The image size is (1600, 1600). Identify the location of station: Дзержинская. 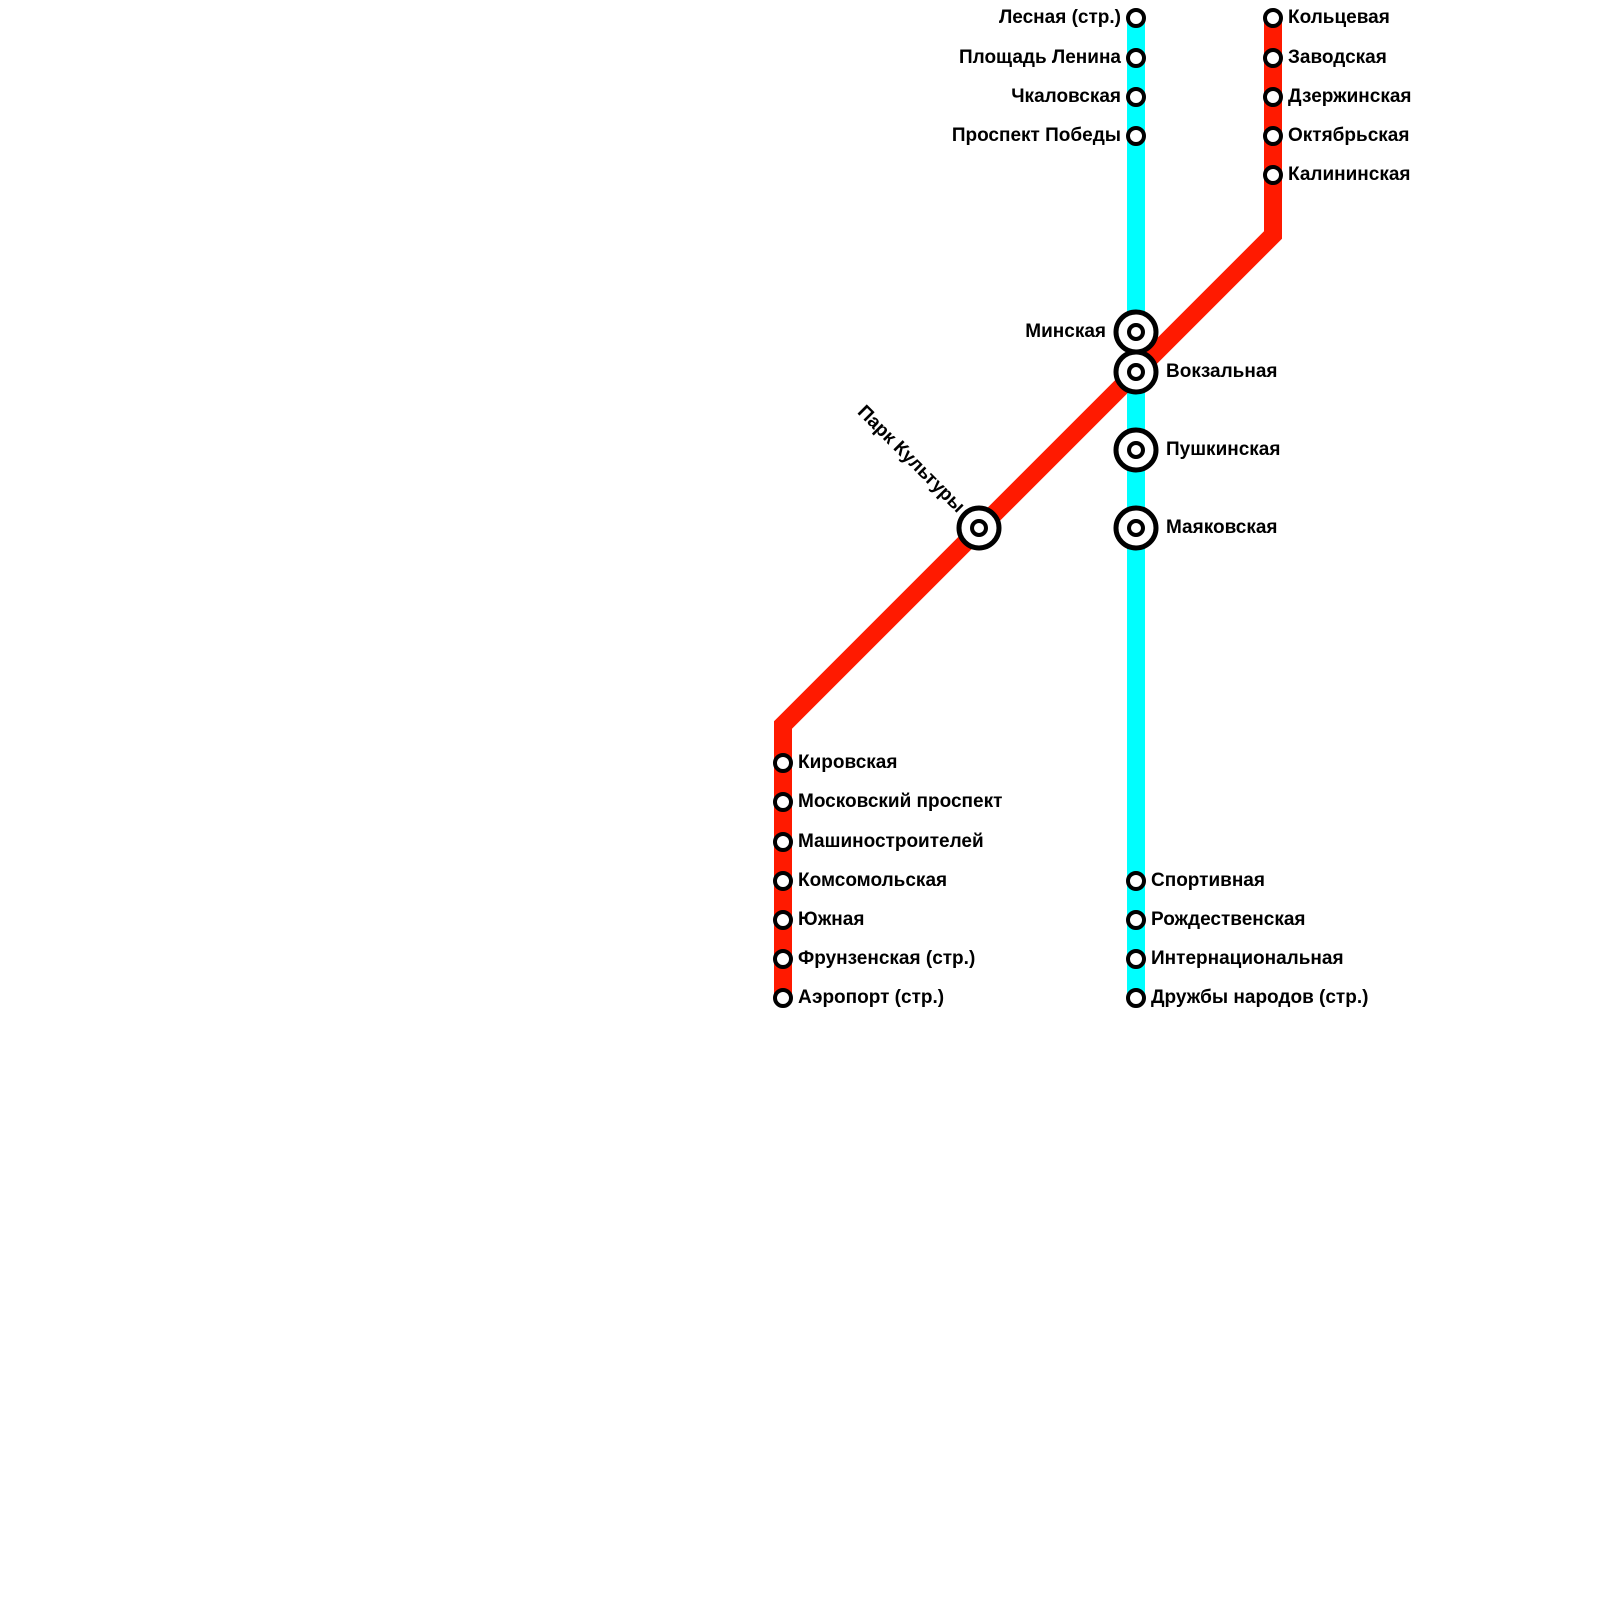
(1337, 96).